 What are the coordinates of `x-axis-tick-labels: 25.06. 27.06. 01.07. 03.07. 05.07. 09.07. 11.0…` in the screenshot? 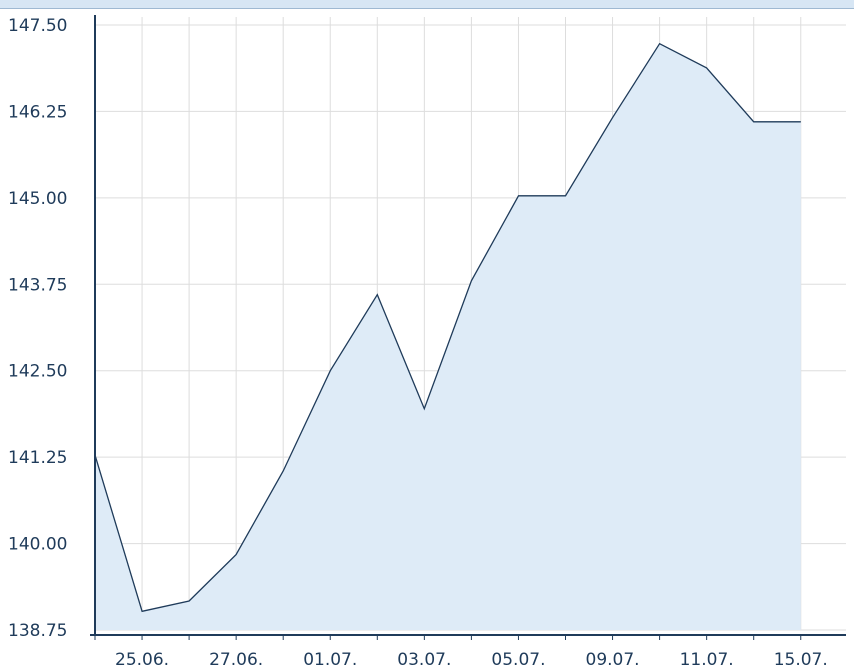 It's located at (471, 660).